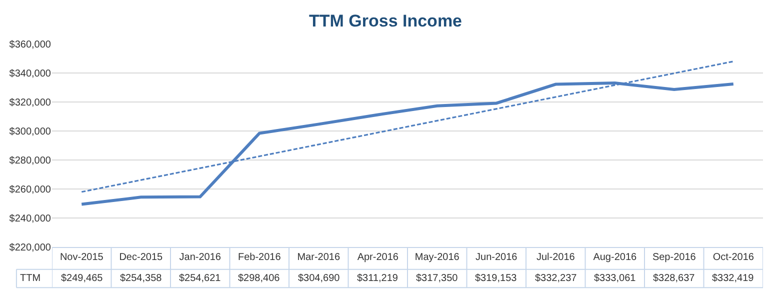  Describe the element at coordinates (556, 278) in the screenshot. I see `data-label: $332,237` at that location.